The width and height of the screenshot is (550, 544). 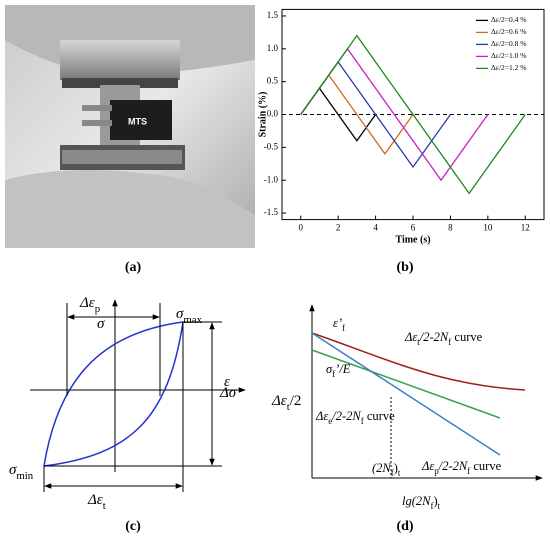 I want to click on legend-label: Δε/2=0.8 %, so click(x=509, y=43).